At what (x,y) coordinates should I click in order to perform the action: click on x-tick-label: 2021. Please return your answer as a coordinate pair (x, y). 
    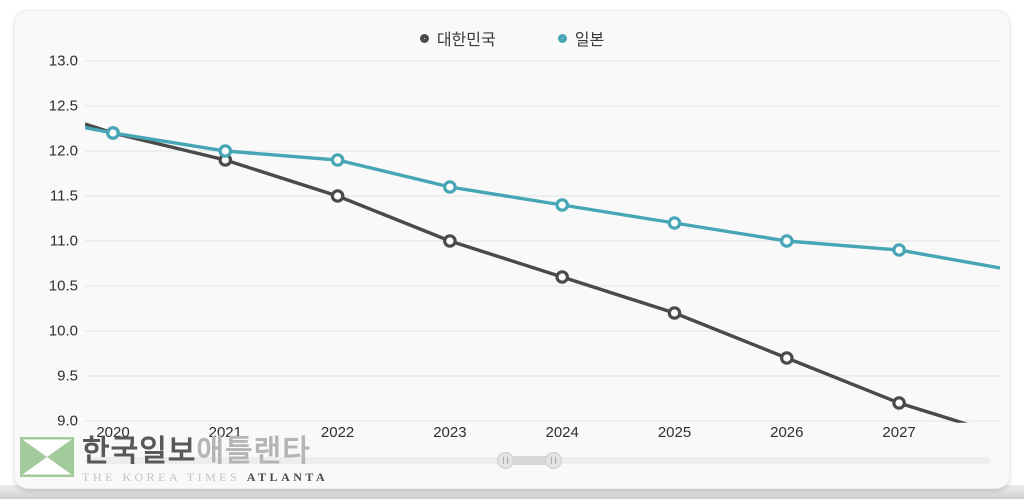
    Looking at the image, I should click on (225, 432).